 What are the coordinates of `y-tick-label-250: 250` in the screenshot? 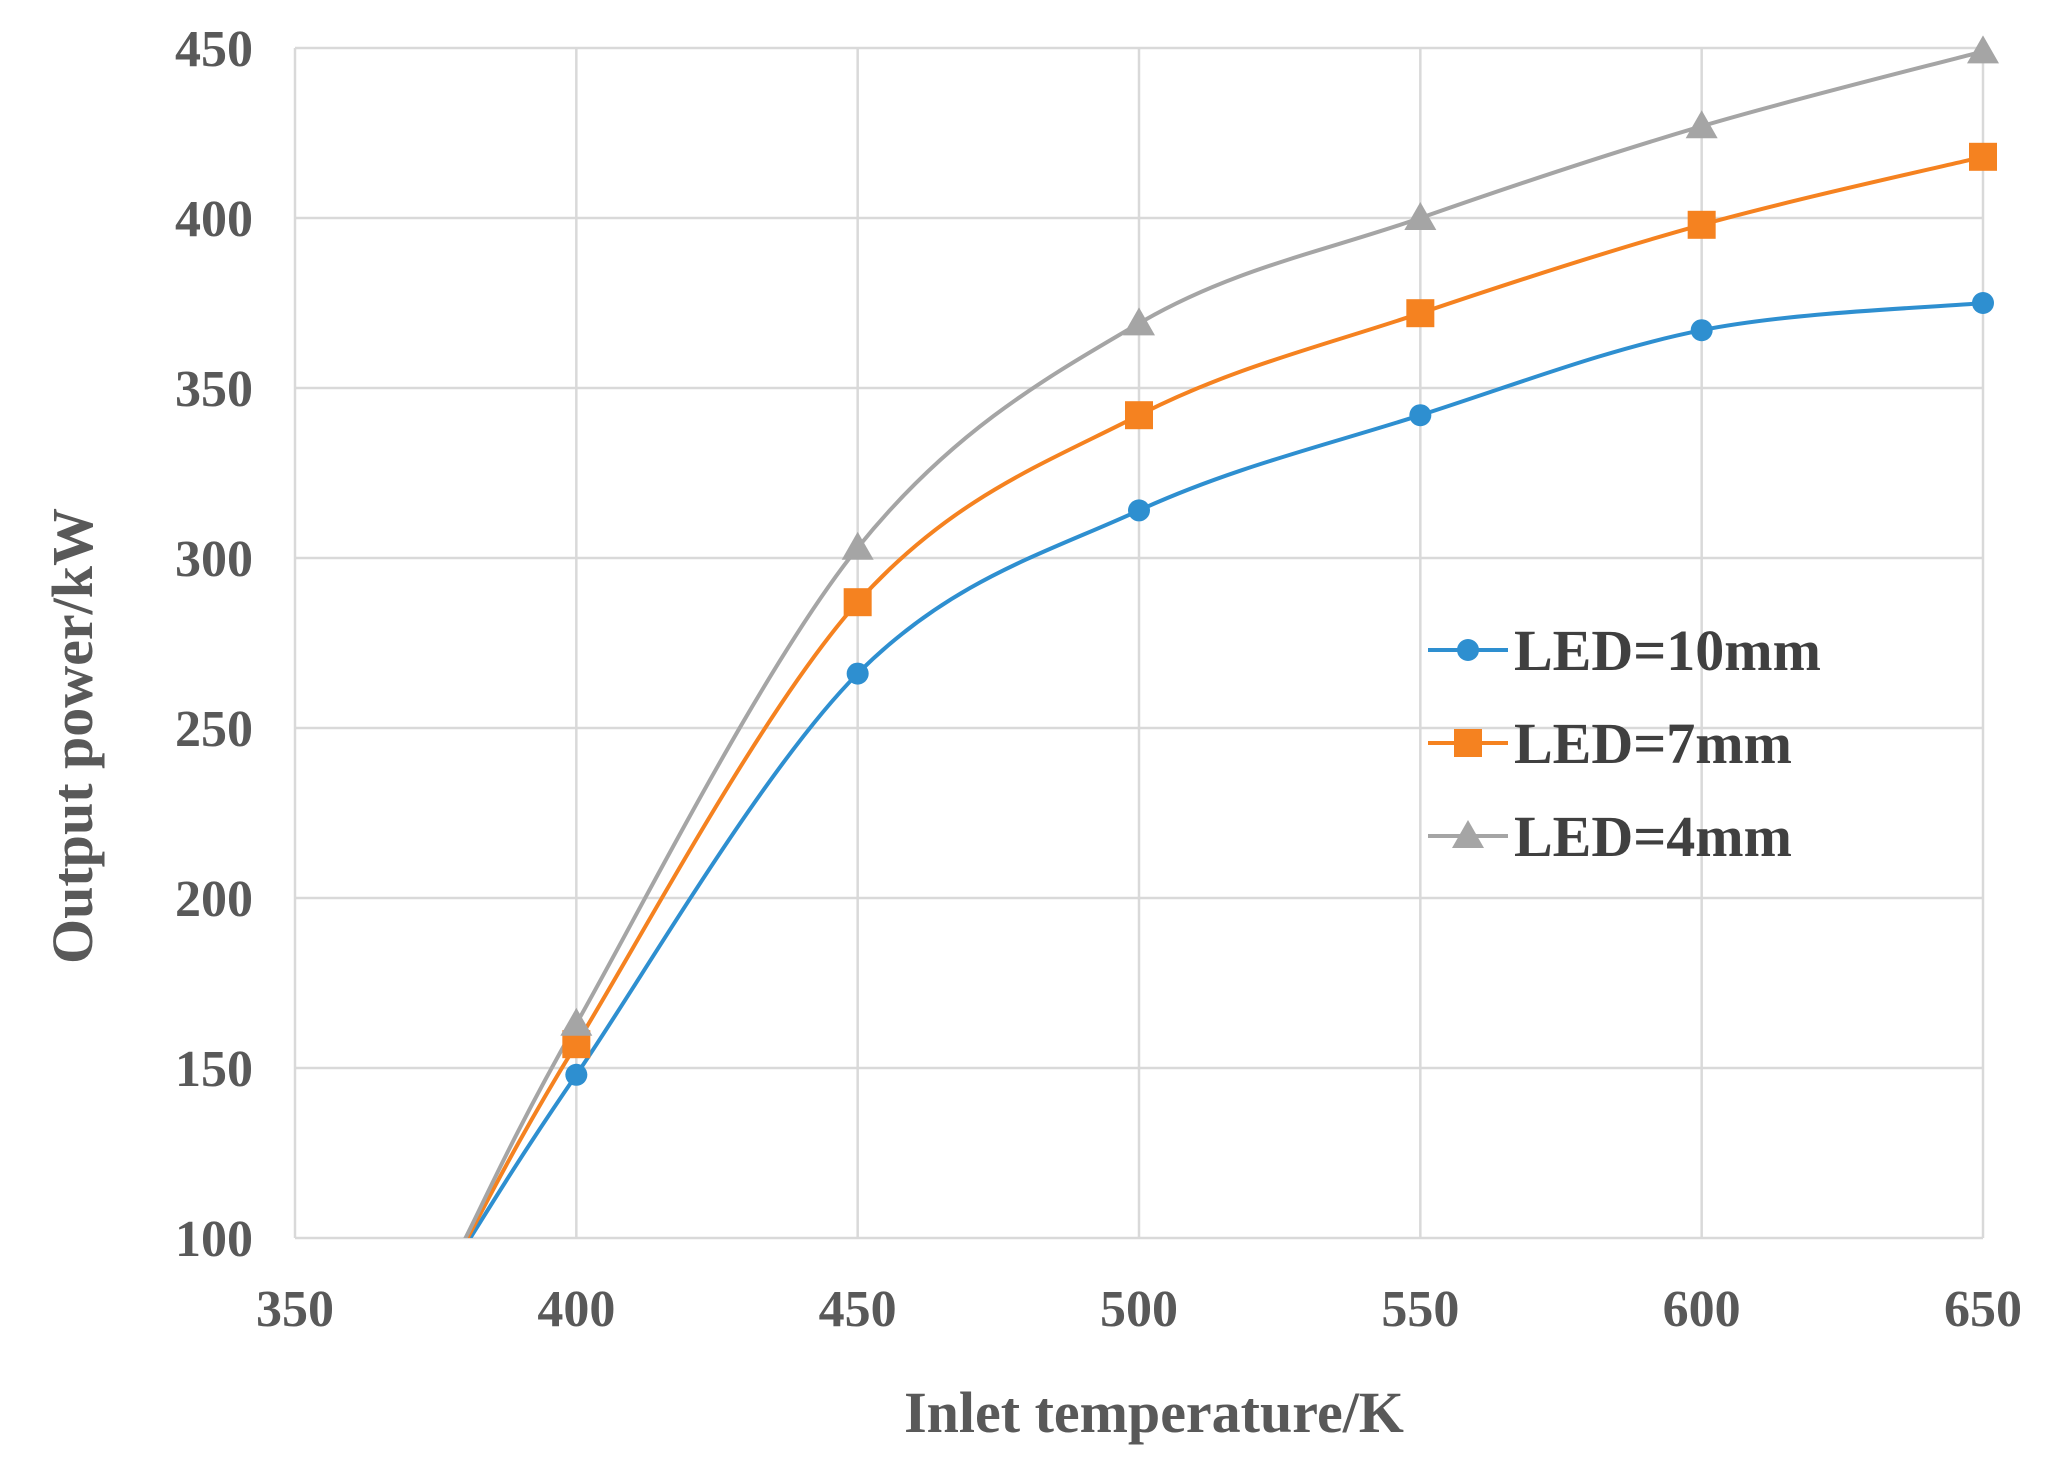 It's located at (214, 729).